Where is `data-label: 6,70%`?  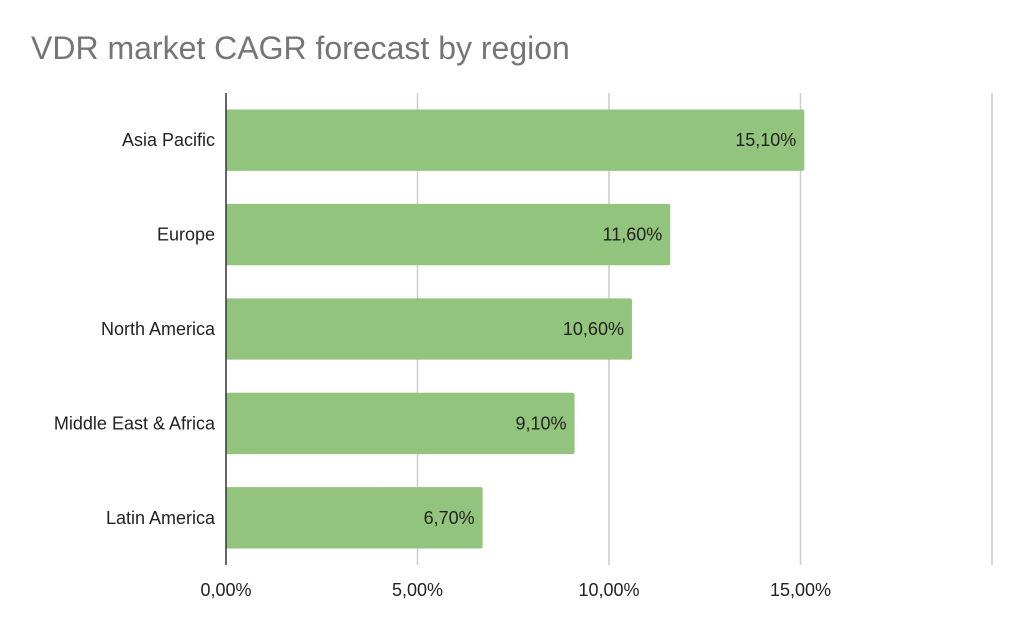 data-label: 6,70% is located at coordinates (449, 518).